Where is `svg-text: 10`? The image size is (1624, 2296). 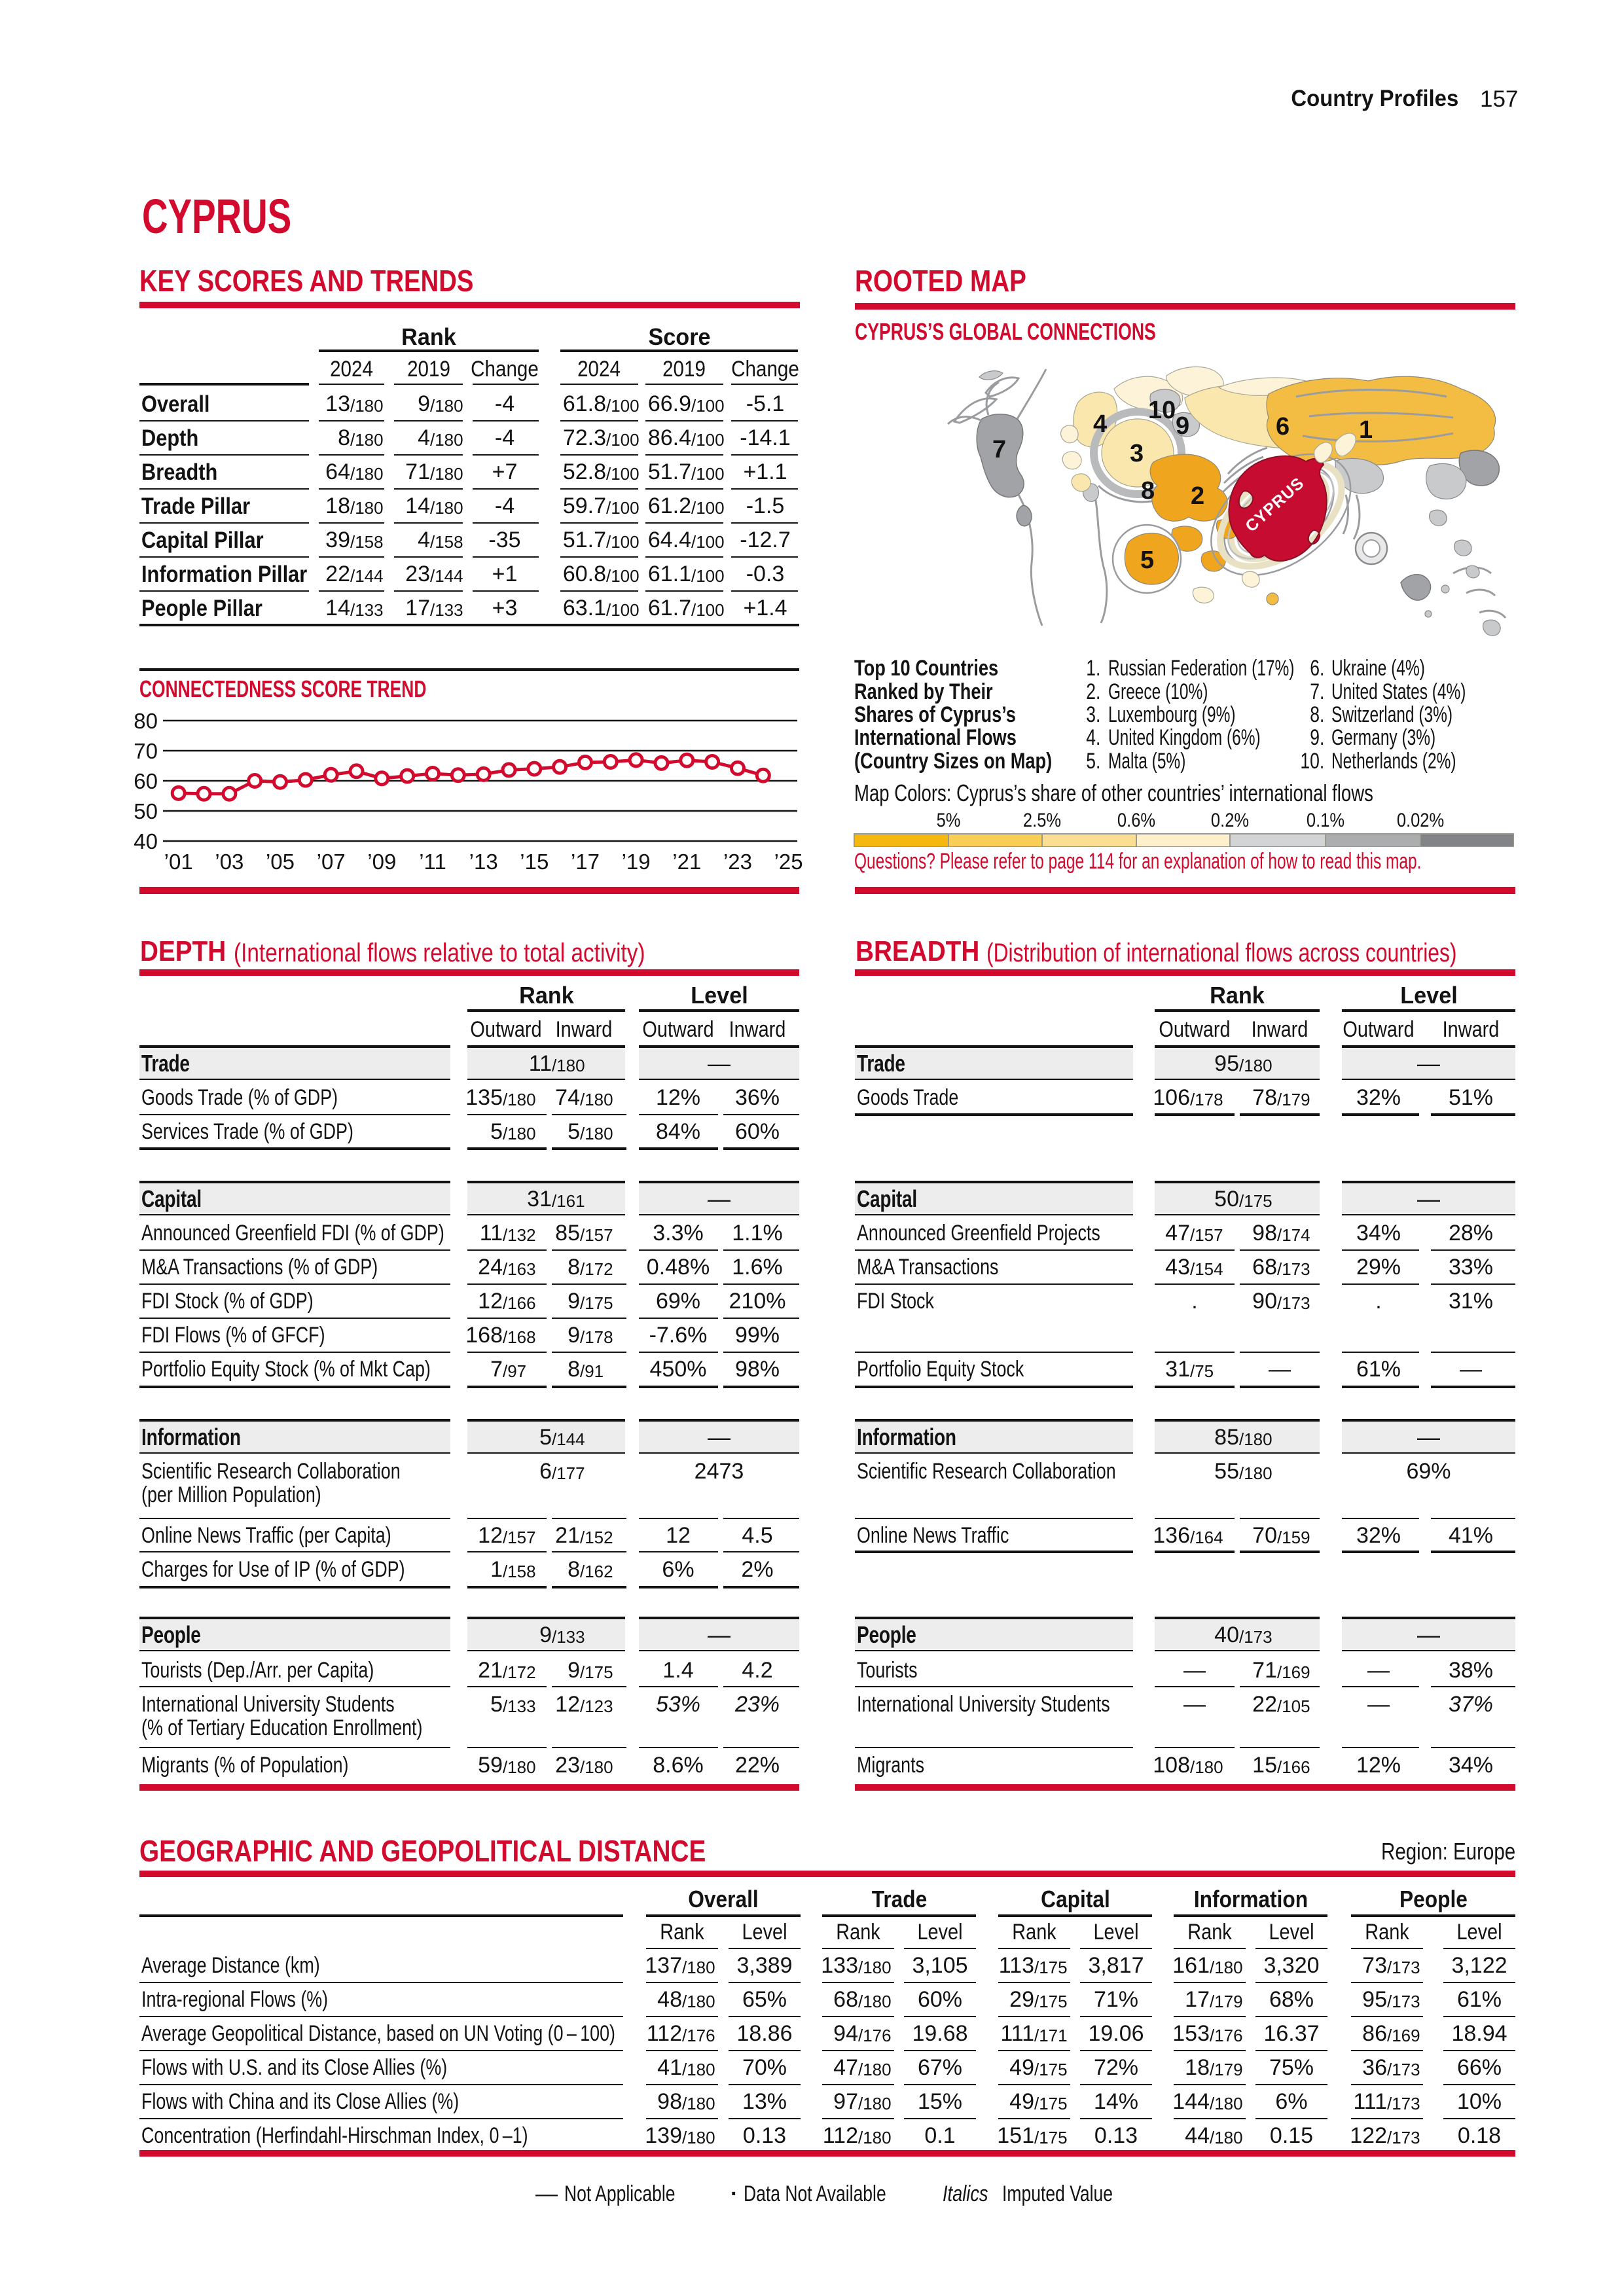
svg-text: 10 is located at coordinates (1162, 410).